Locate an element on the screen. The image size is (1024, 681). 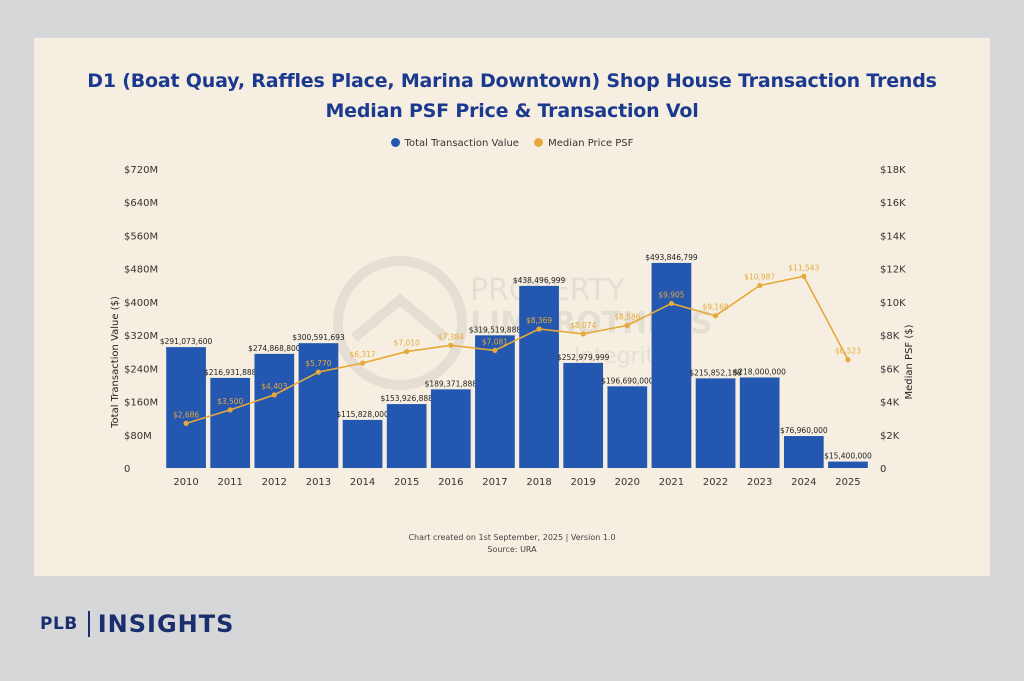
y-right-tick-label: $8K is located at coordinates (890, 336).